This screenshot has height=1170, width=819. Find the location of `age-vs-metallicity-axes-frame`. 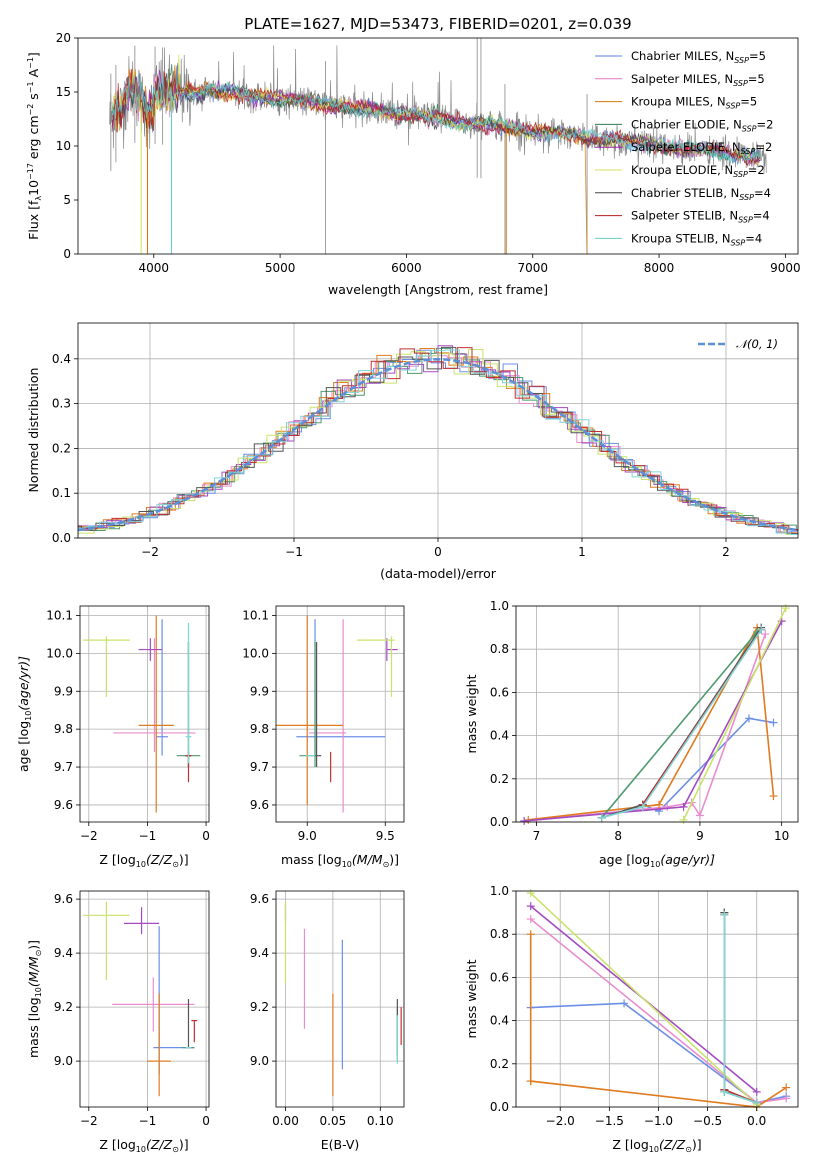

age-vs-metallicity-axes-frame is located at coordinates (144, 714).